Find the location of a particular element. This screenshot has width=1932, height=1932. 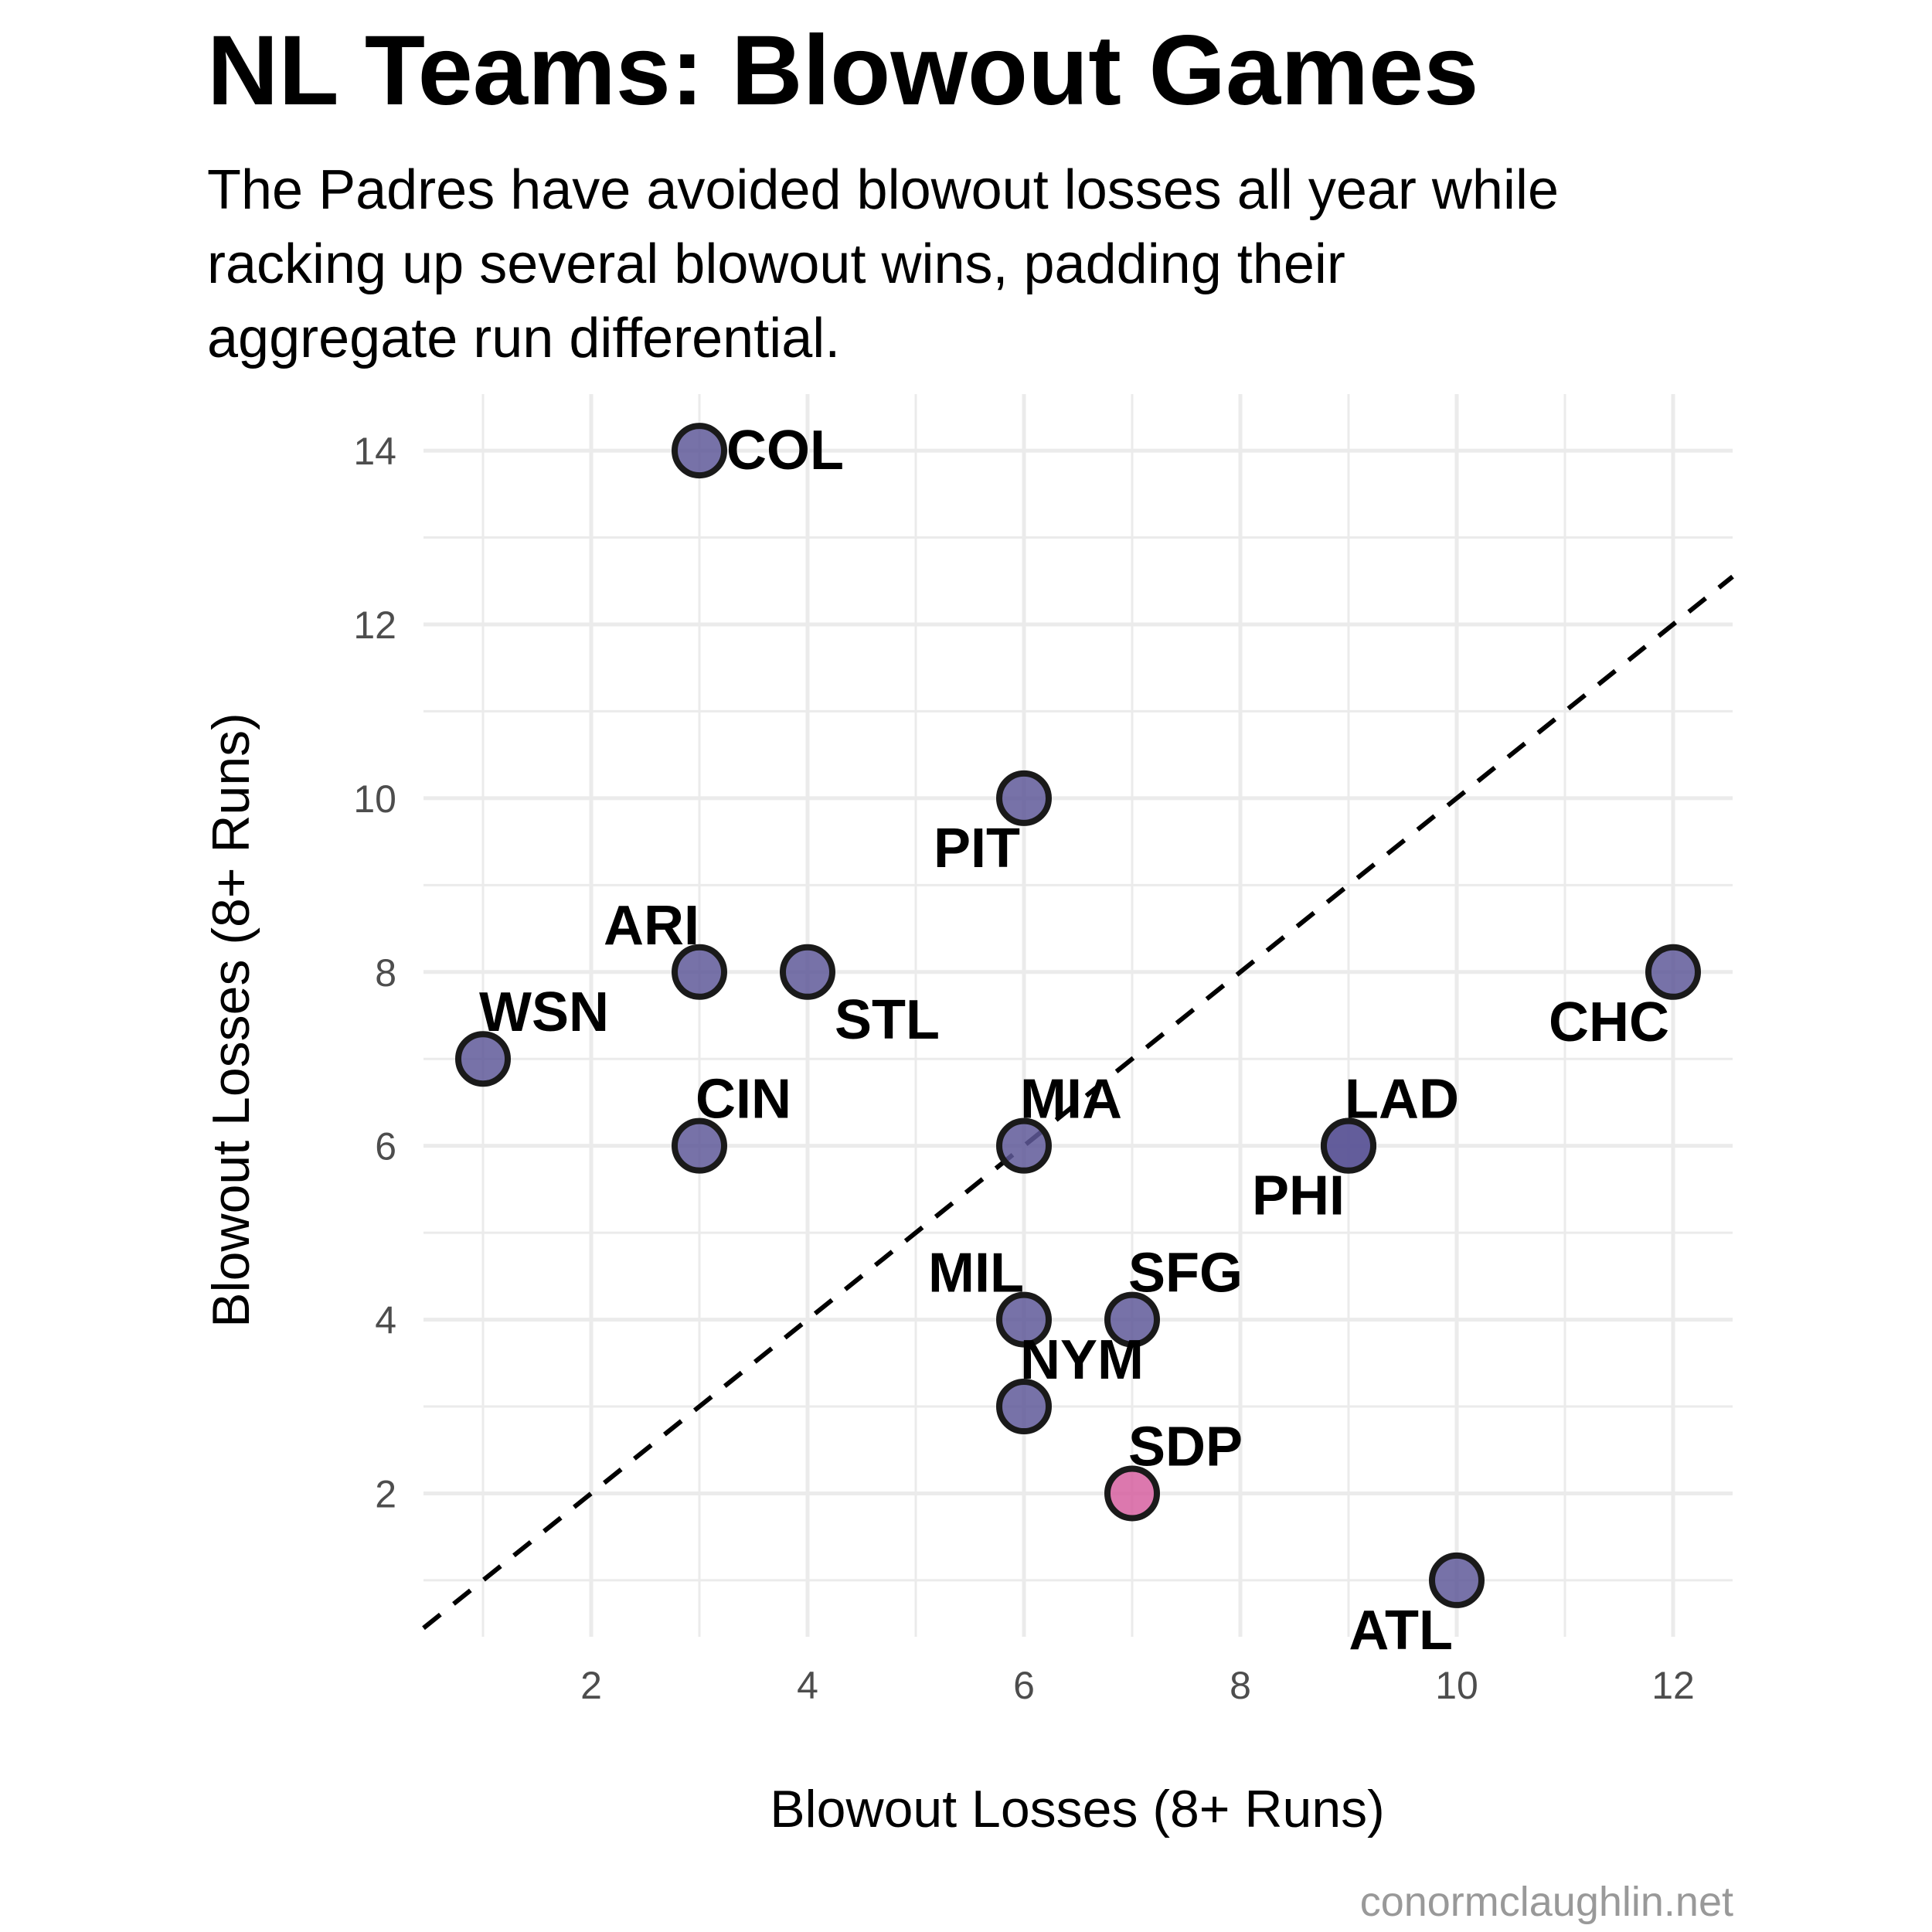

point-label-pit: PIT is located at coordinates (977, 849).